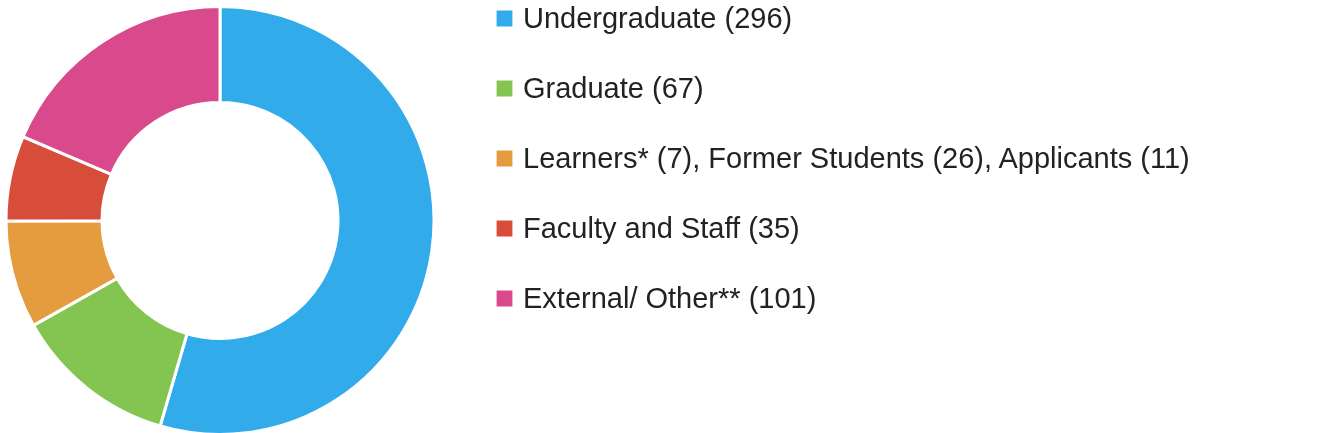 This screenshot has height=433, width=1330. What do you see at coordinates (661, 227) in the screenshot?
I see `legend-label: Faculty and Staff (35)` at bounding box center [661, 227].